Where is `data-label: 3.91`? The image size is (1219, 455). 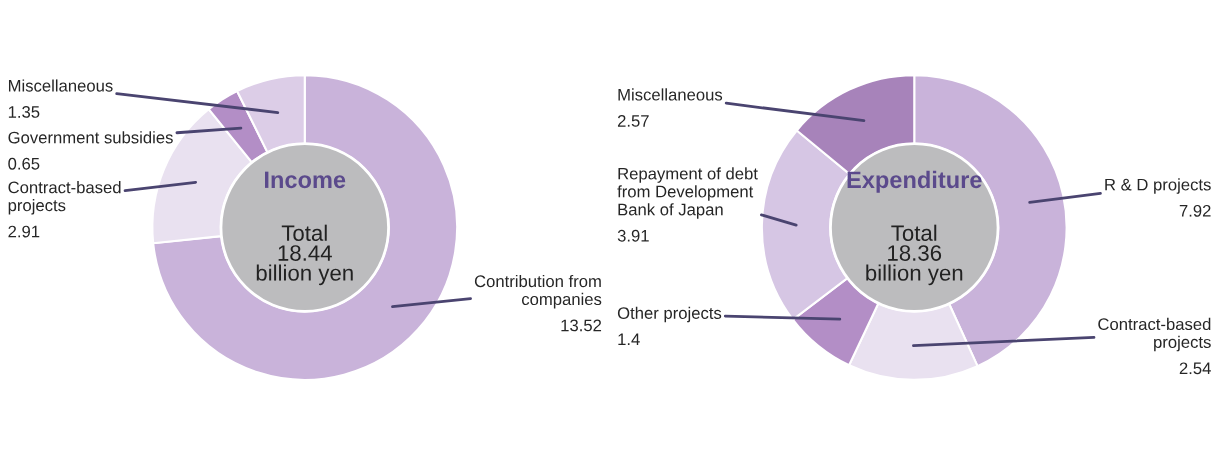
data-label: 3.91 is located at coordinates (633, 235).